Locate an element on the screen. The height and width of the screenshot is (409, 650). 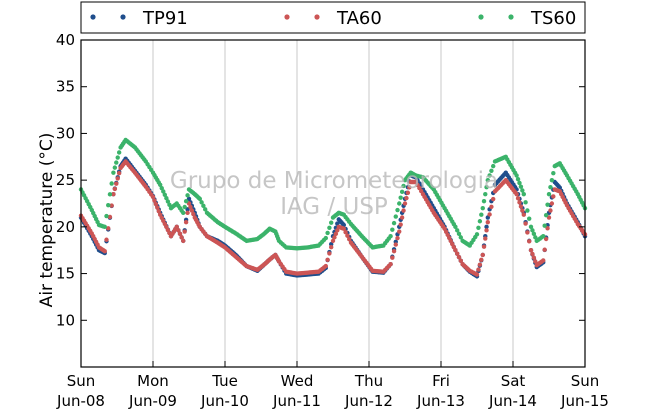
legend-label-TP91: TP91 is located at coordinates (165, 18).